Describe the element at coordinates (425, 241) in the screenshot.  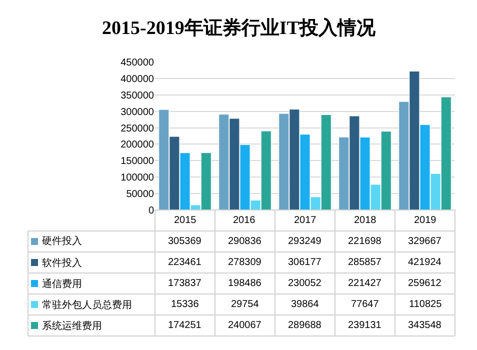
I see `data-label: 329667` at that location.